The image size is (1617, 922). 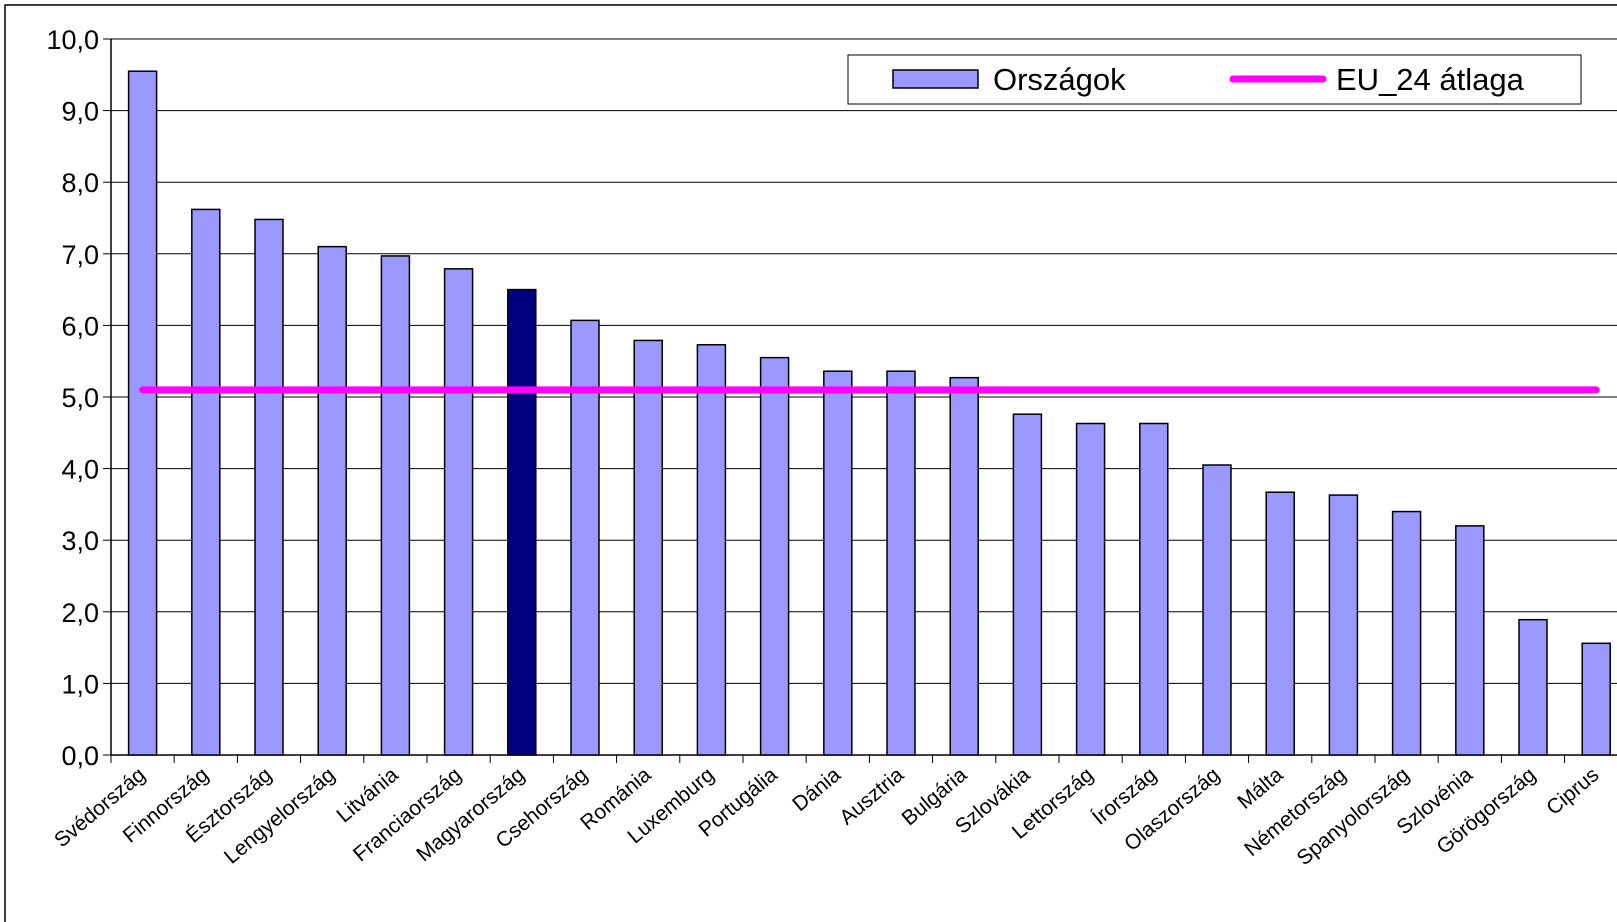 What do you see at coordinates (1214, 79) in the screenshot?
I see `legend: Országok EU_24 átlaga` at bounding box center [1214, 79].